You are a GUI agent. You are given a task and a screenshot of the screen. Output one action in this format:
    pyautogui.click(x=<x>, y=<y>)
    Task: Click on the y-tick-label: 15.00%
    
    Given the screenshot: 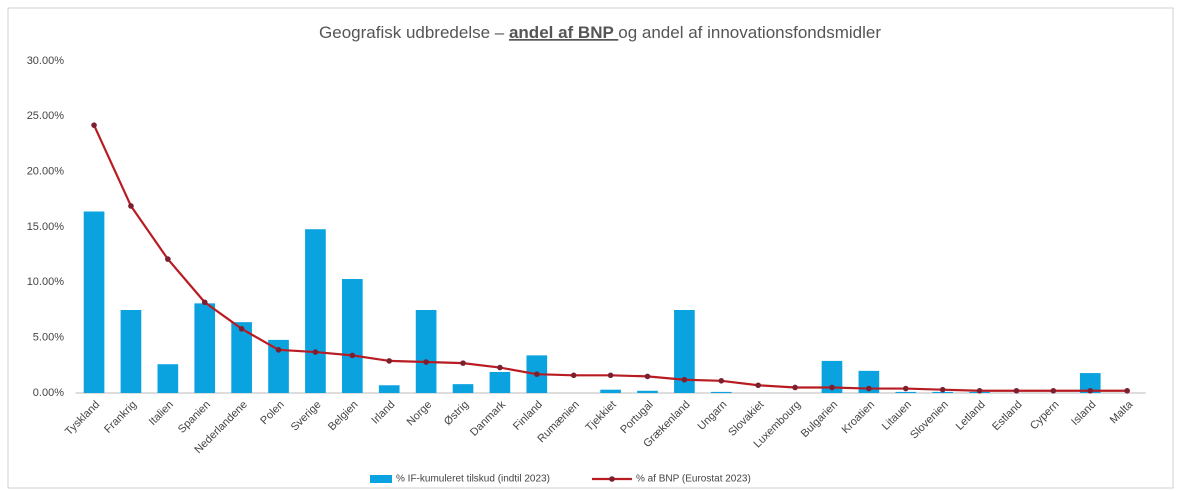 What is the action you would take?
    pyautogui.click(x=46, y=227)
    